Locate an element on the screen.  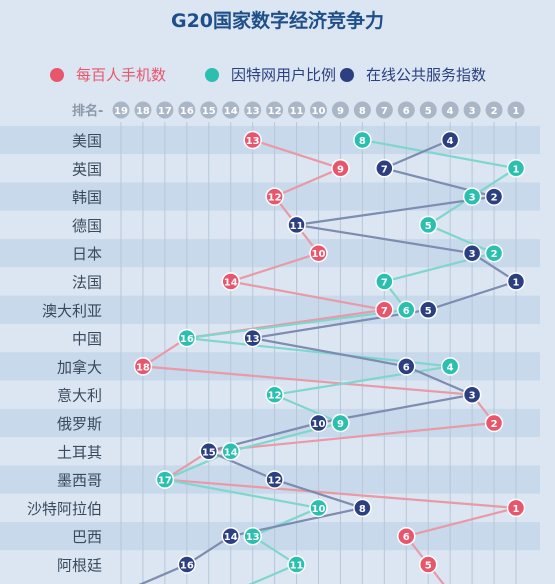
data-label-1: 14 is located at coordinates (231, 452).